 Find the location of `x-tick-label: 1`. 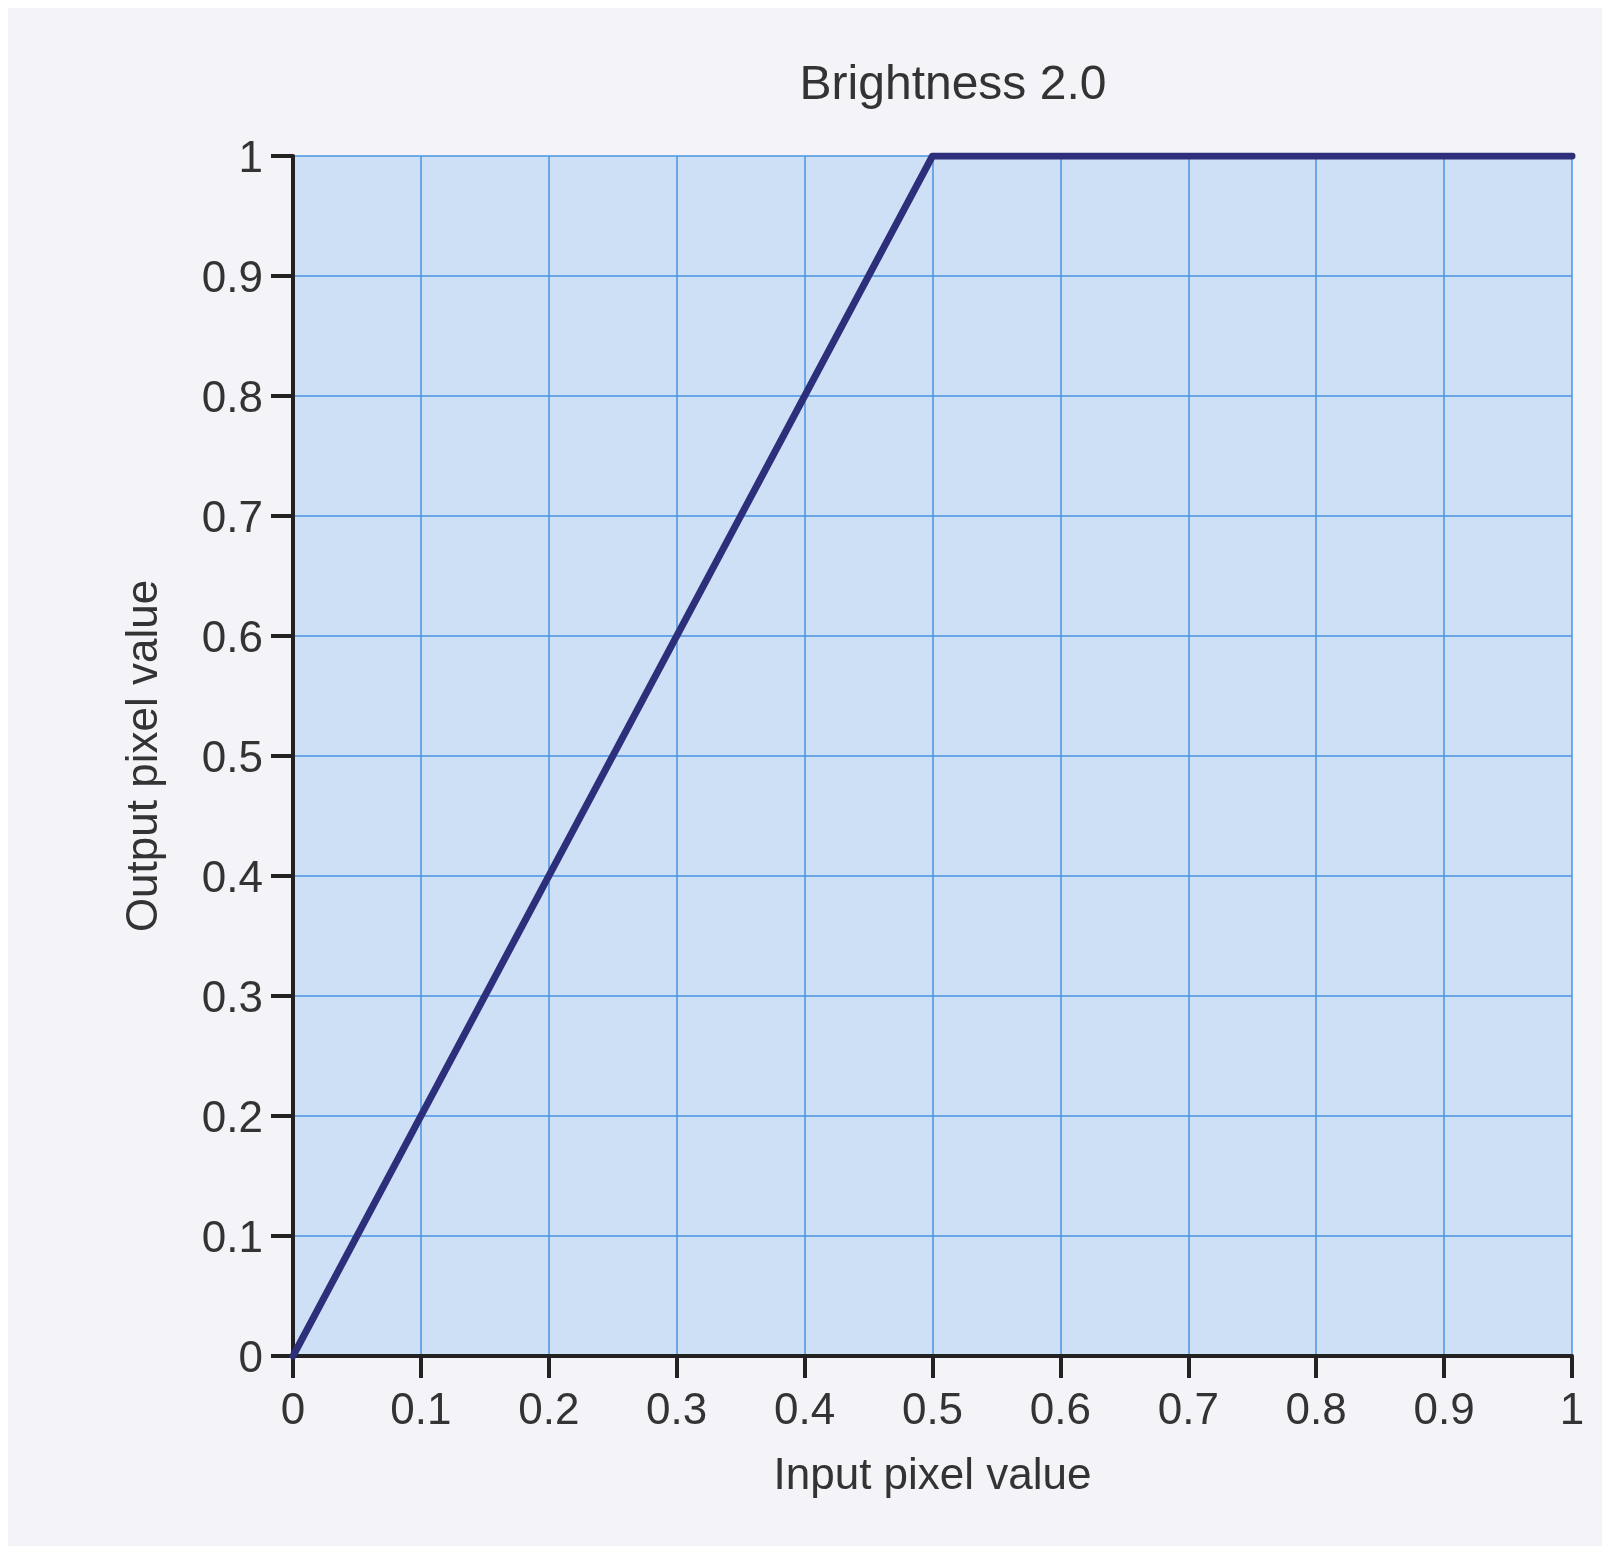

x-tick-label: 1 is located at coordinates (1572, 1408).